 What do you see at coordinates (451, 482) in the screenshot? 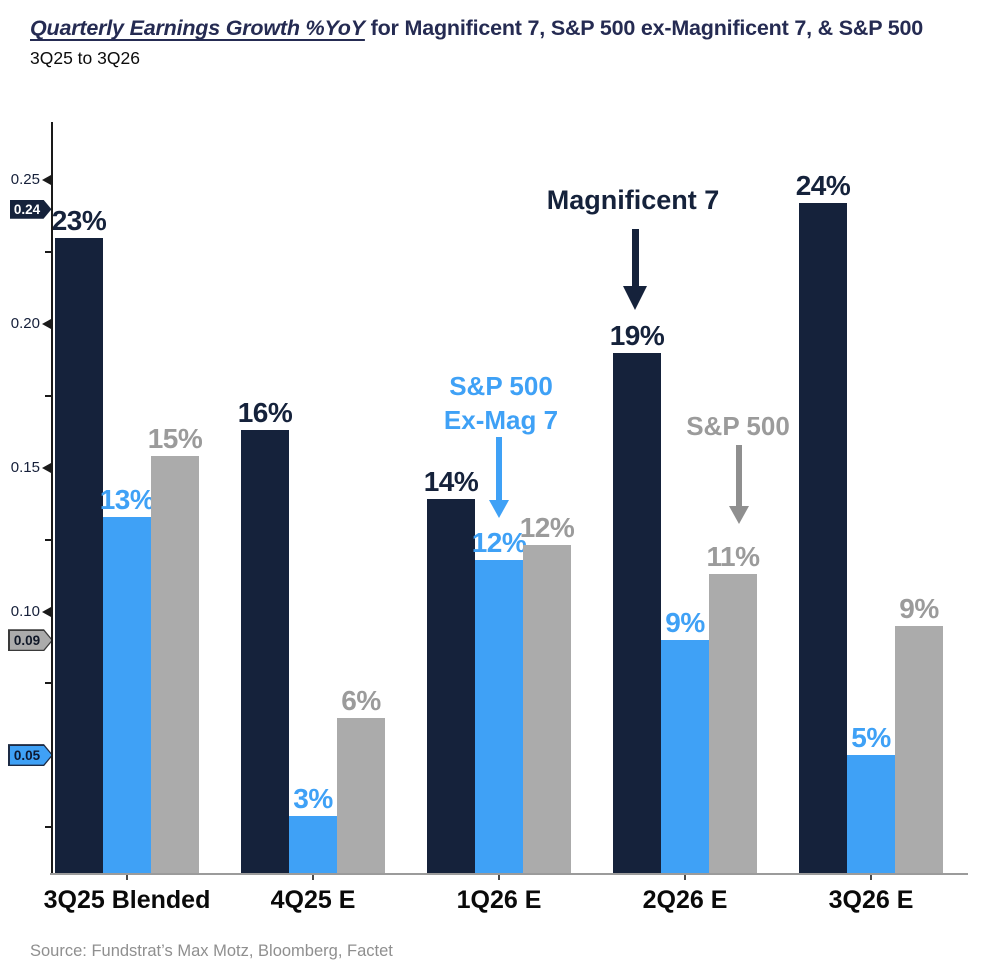
I see `bar-value-label-mag7-2: 14%` at bounding box center [451, 482].